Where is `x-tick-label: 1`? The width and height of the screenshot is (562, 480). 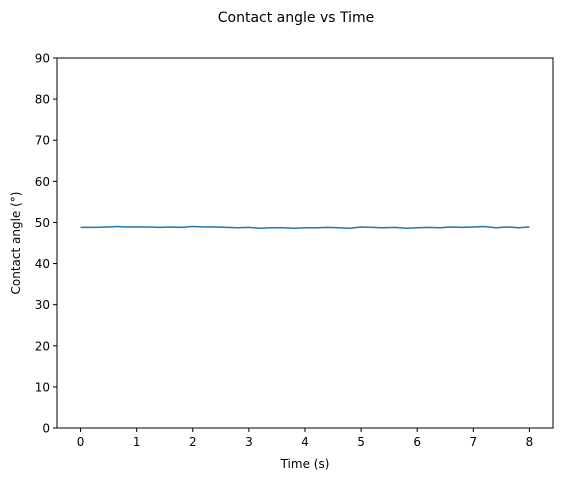 x-tick-label: 1 is located at coordinates (137, 442).